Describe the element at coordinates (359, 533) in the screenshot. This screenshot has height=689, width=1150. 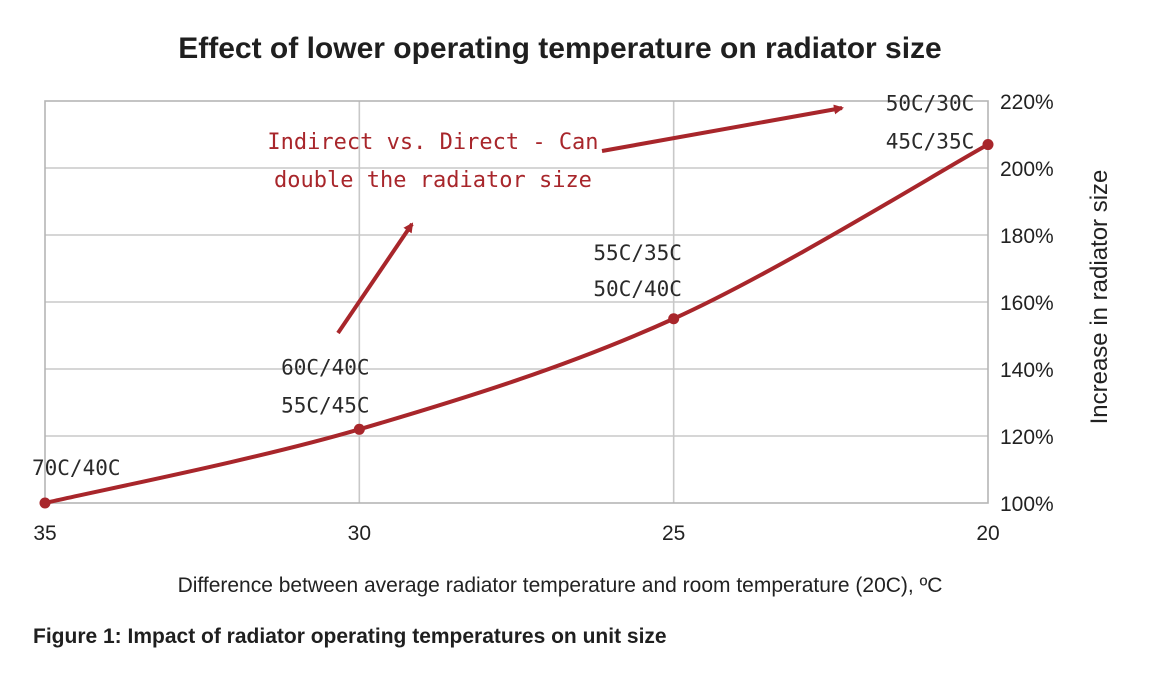
I see `x-tick-label: 30` at that location.